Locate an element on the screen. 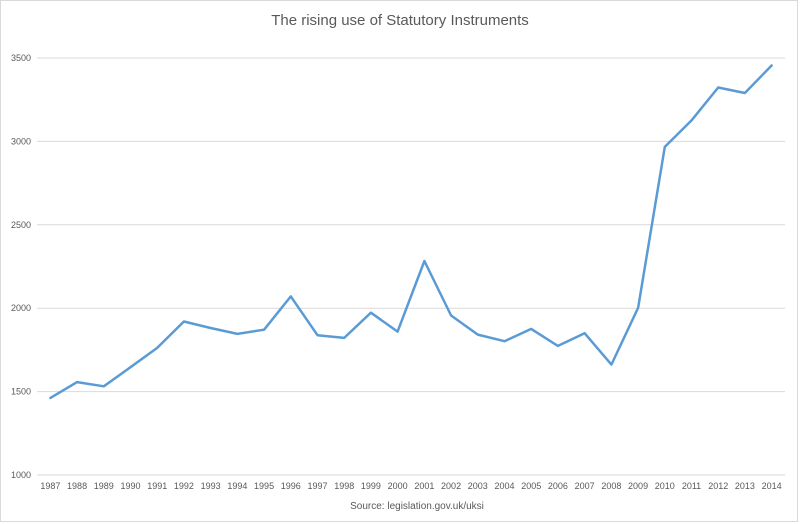 Image resolution: width=800 pixels, height=524 pixels. source-note: Source: legislation.gov.uk/uksi is located at coordinates (417, 506).